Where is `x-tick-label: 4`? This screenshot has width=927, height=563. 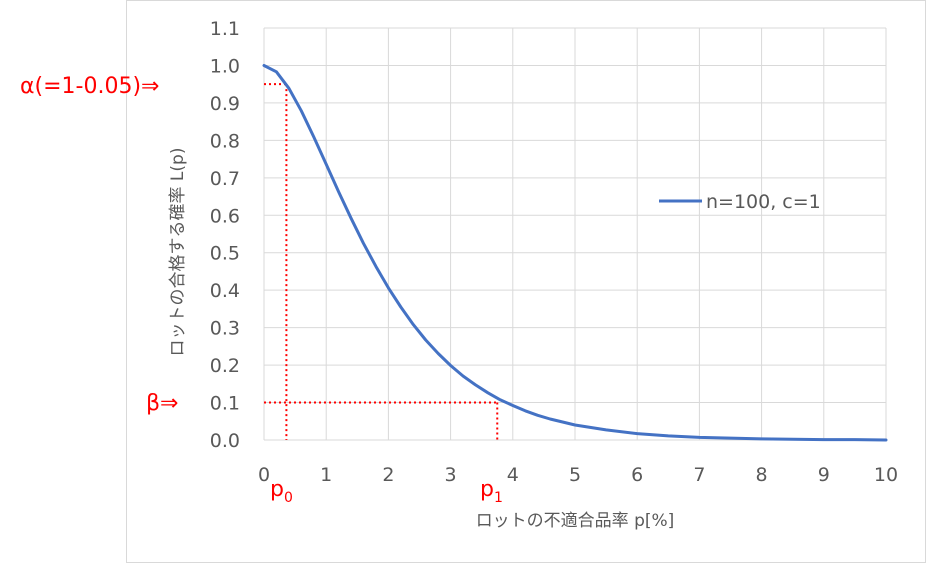
x-tick-label: 4 is located at coordinates (513, 475).